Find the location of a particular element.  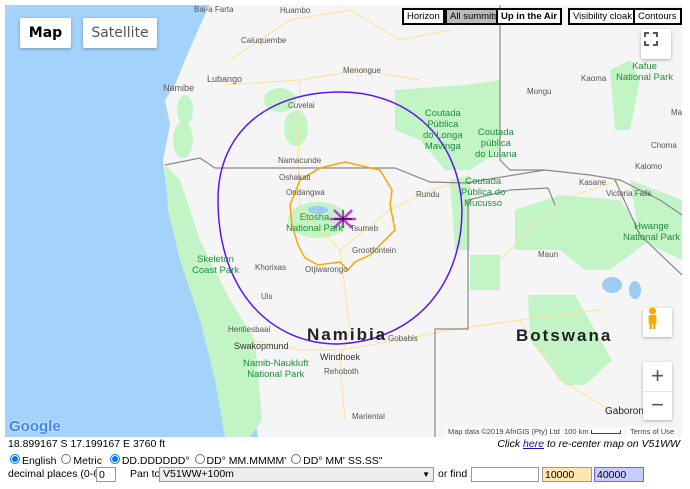

city-label: Namacunde is located at coordinates (300, 160).